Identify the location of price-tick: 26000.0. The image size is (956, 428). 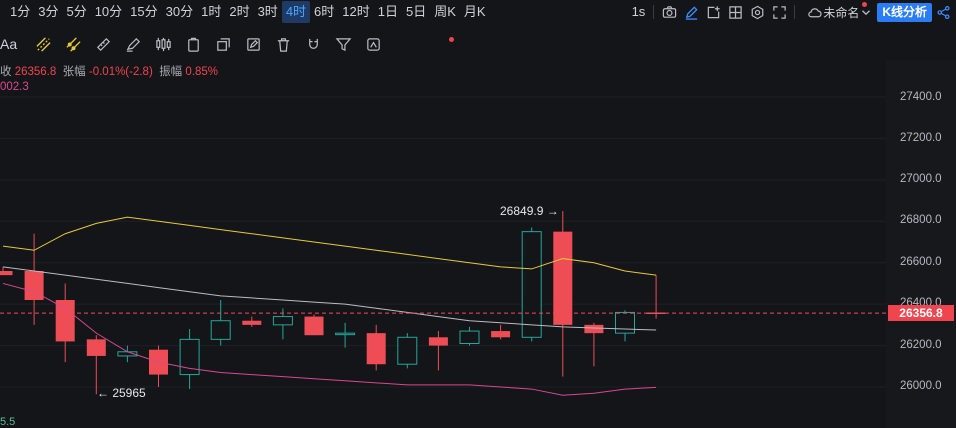
(921, 386).